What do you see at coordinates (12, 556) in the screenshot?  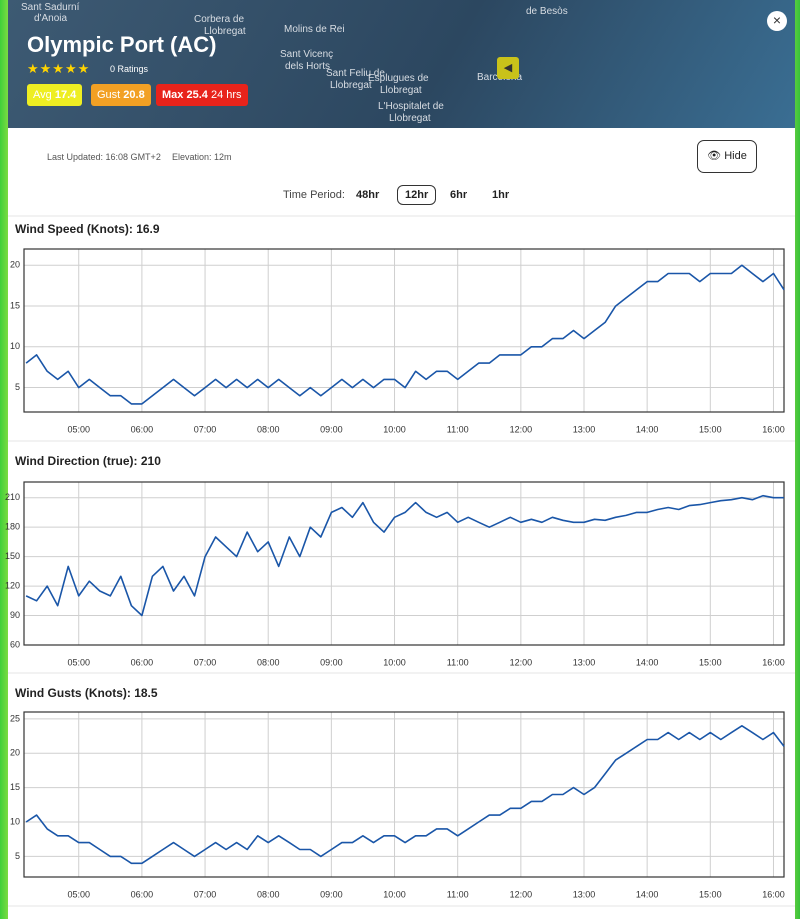 I see `y-tick-label: 150` at bounding box center [12, 556].